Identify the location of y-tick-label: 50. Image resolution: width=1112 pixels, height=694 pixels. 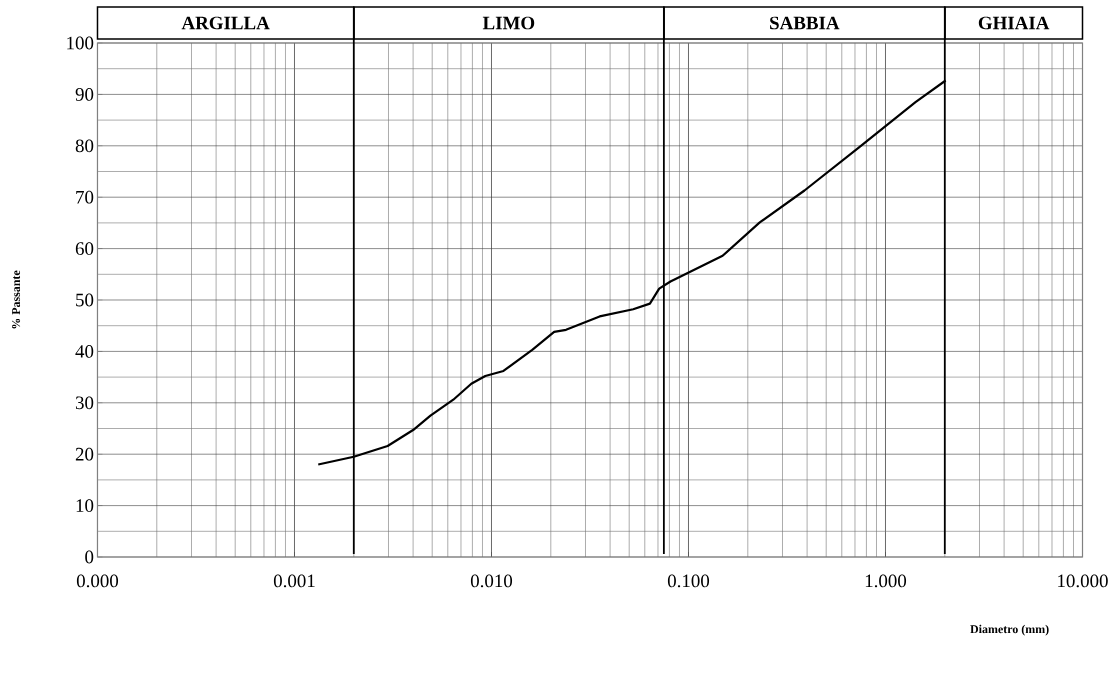
(85, 300).